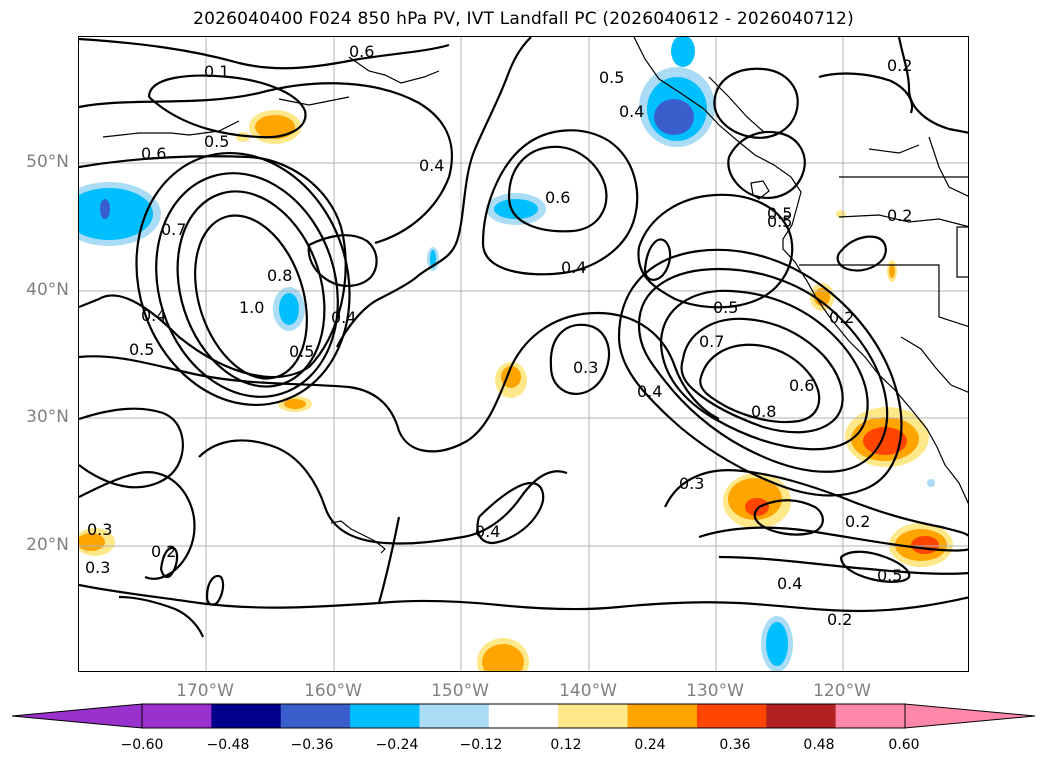 The image size is (1047, 765). Describe the element at coordinates (77, 716) in the screenshot. I see `colorbar-extend-low` at that location.